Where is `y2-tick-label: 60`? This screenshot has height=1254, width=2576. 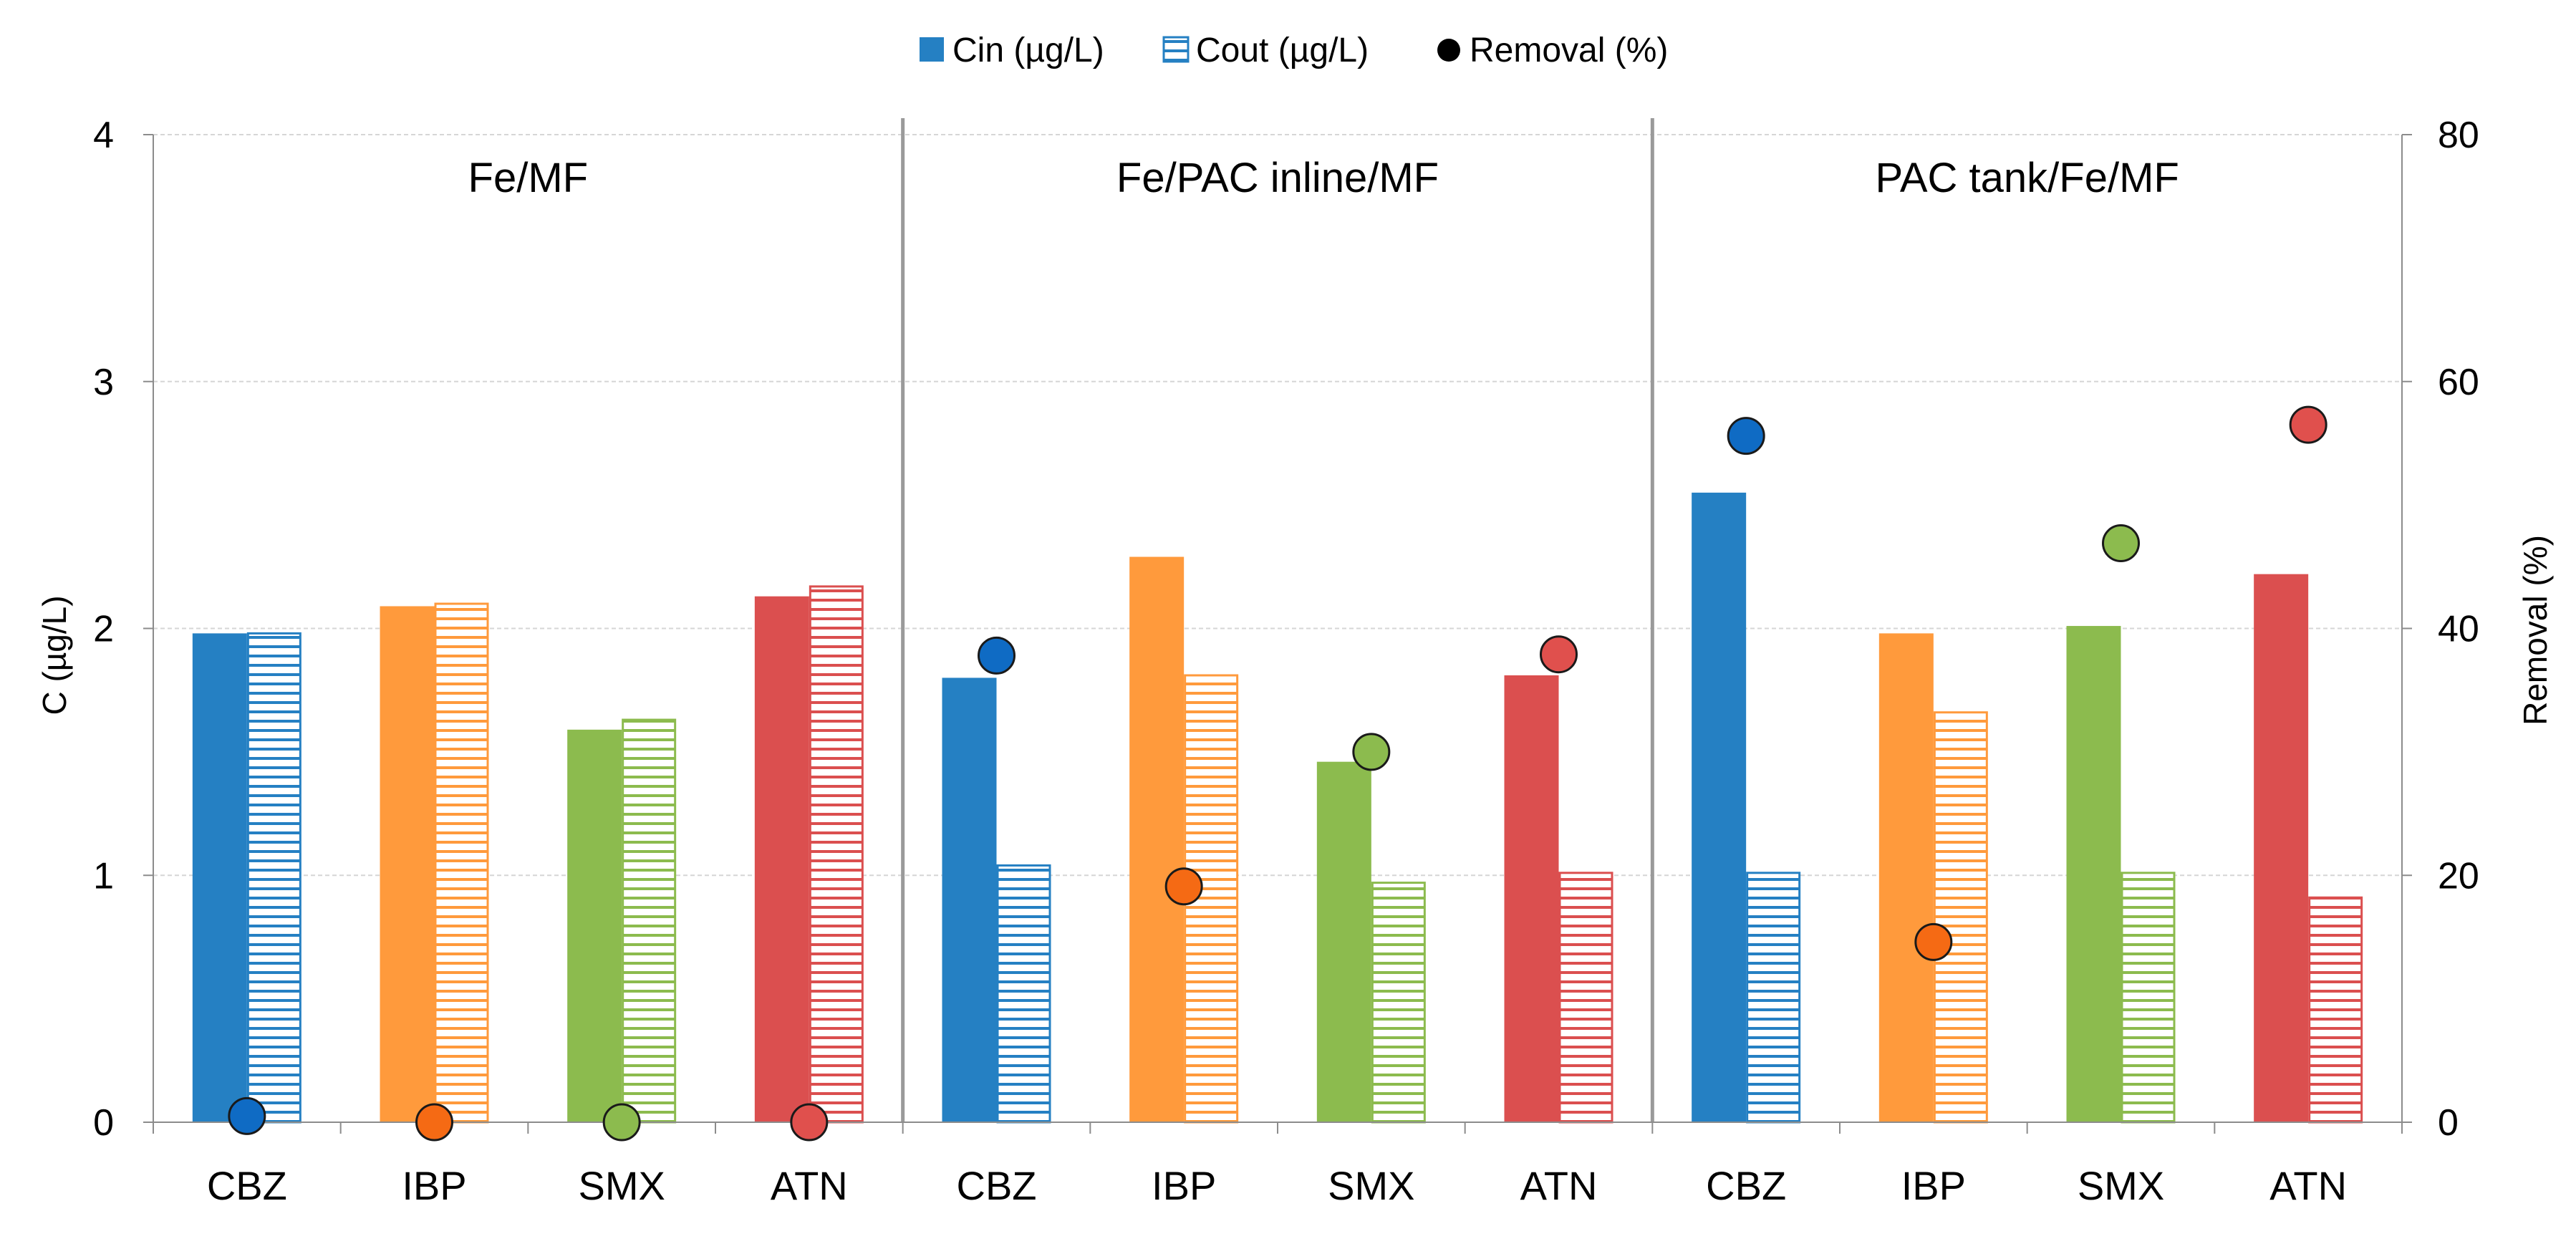 y2-tick-label: 60 is located at coordinates (2458, 382).